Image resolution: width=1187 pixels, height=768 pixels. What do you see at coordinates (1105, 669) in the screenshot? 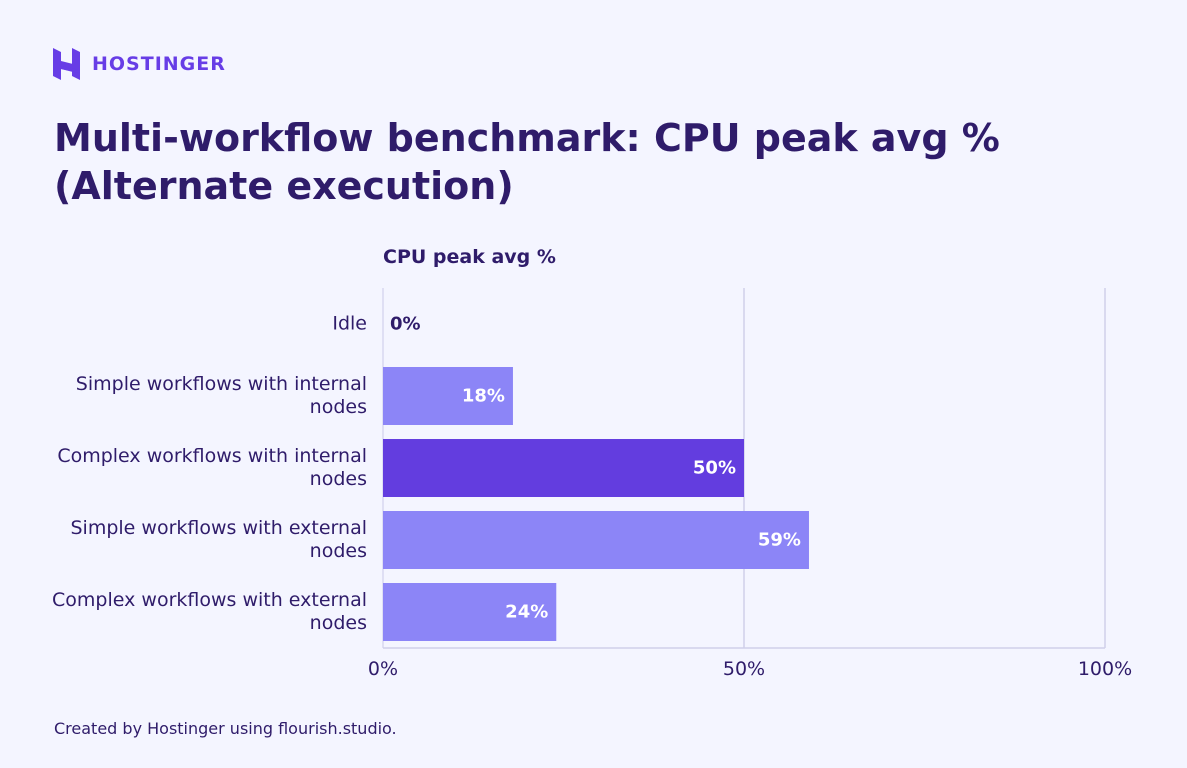
I see `x-tick-label: 100%` at bounding box center [1105, 669].